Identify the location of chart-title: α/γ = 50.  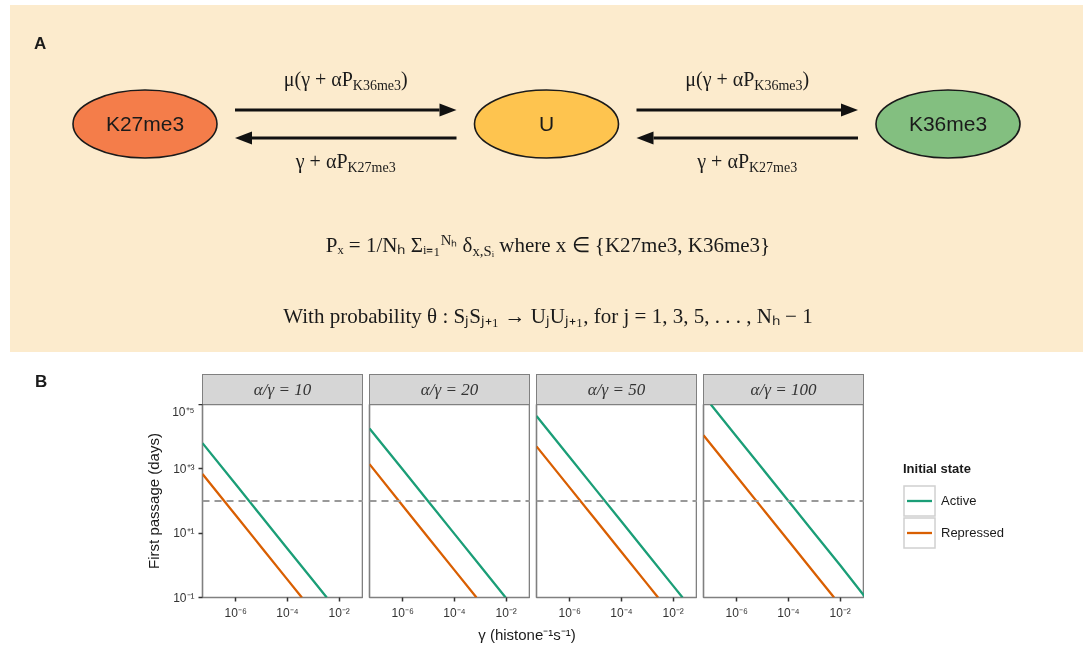
(616, 389).